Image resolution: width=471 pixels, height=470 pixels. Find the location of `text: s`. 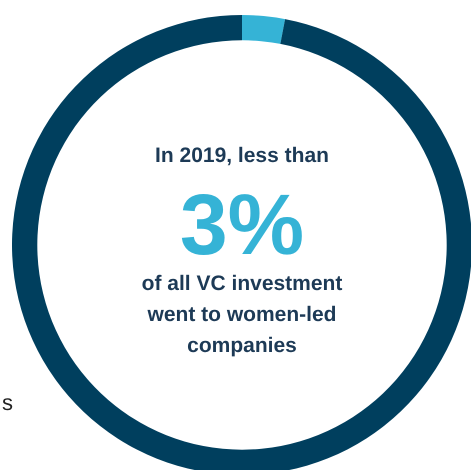

text: s is located at coordinates (7, 403).